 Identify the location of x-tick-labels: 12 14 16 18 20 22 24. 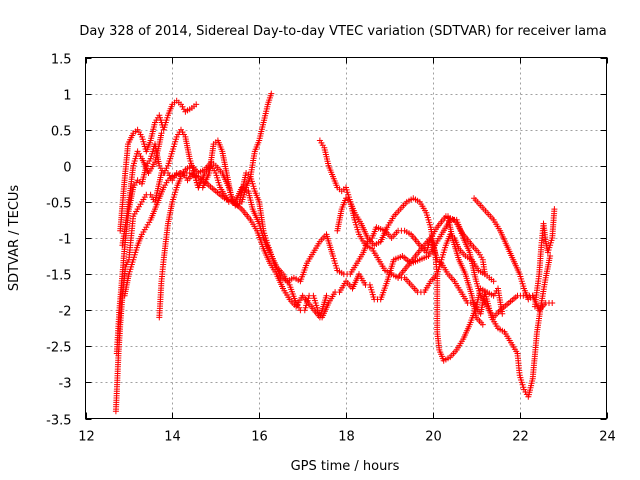
(347, 437).